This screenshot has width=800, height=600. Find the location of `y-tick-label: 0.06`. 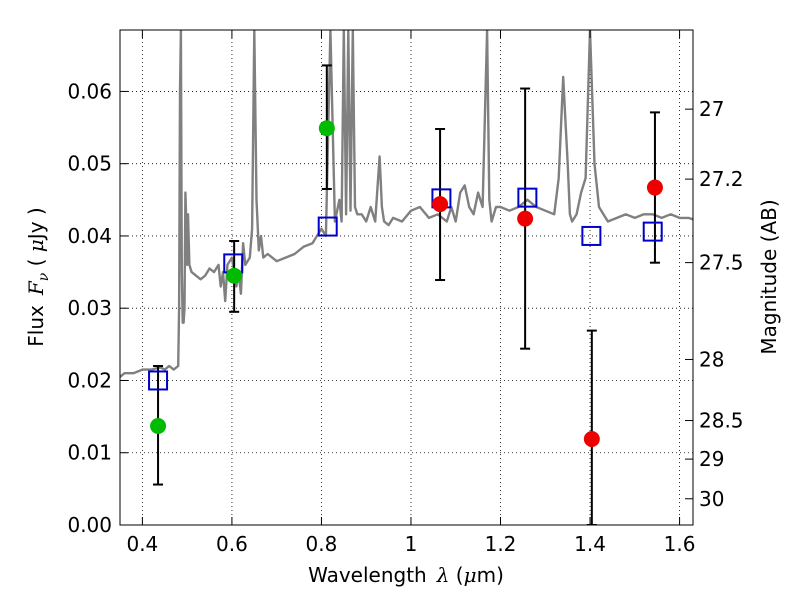

y-tick-label: 0.06 is located at coordinates (89, 91).